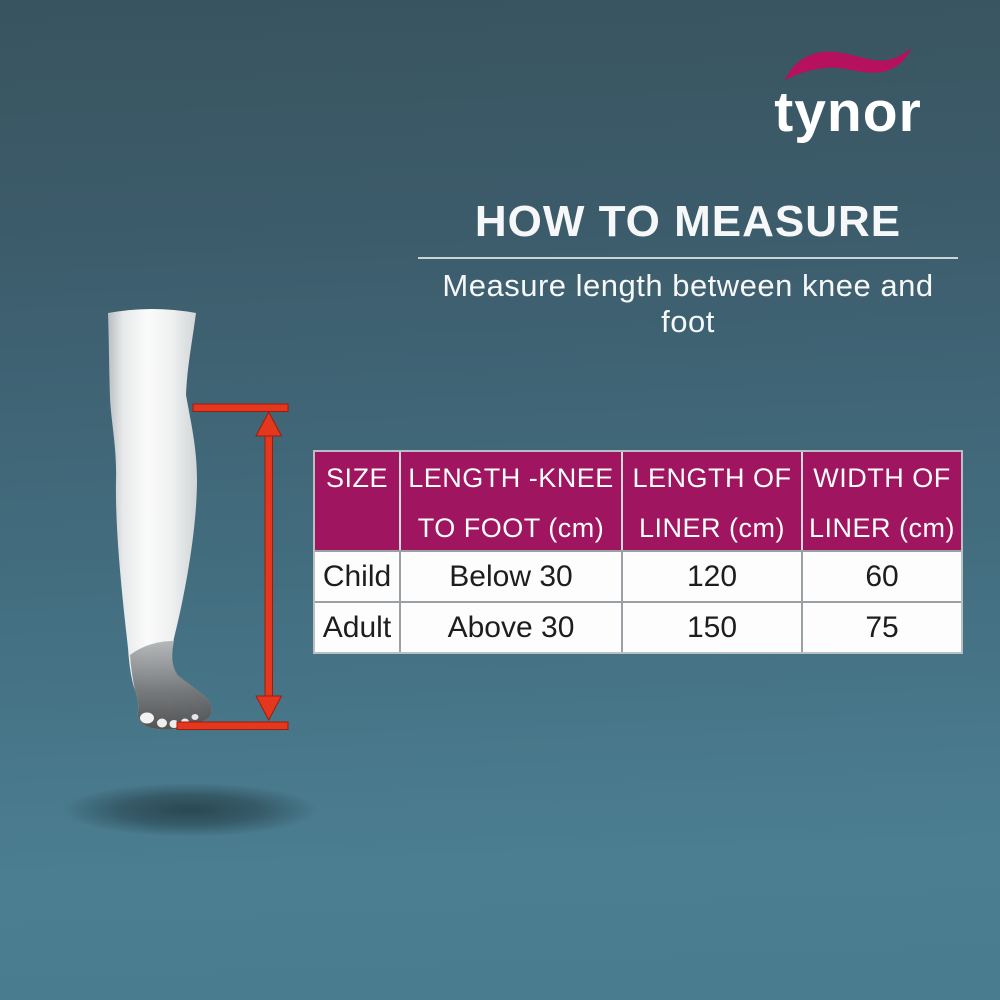 The image size is (1000, 1000). Describe the element at coordinates (848, 112) in the screenshot. I see `brand-name: tynor` at that location.